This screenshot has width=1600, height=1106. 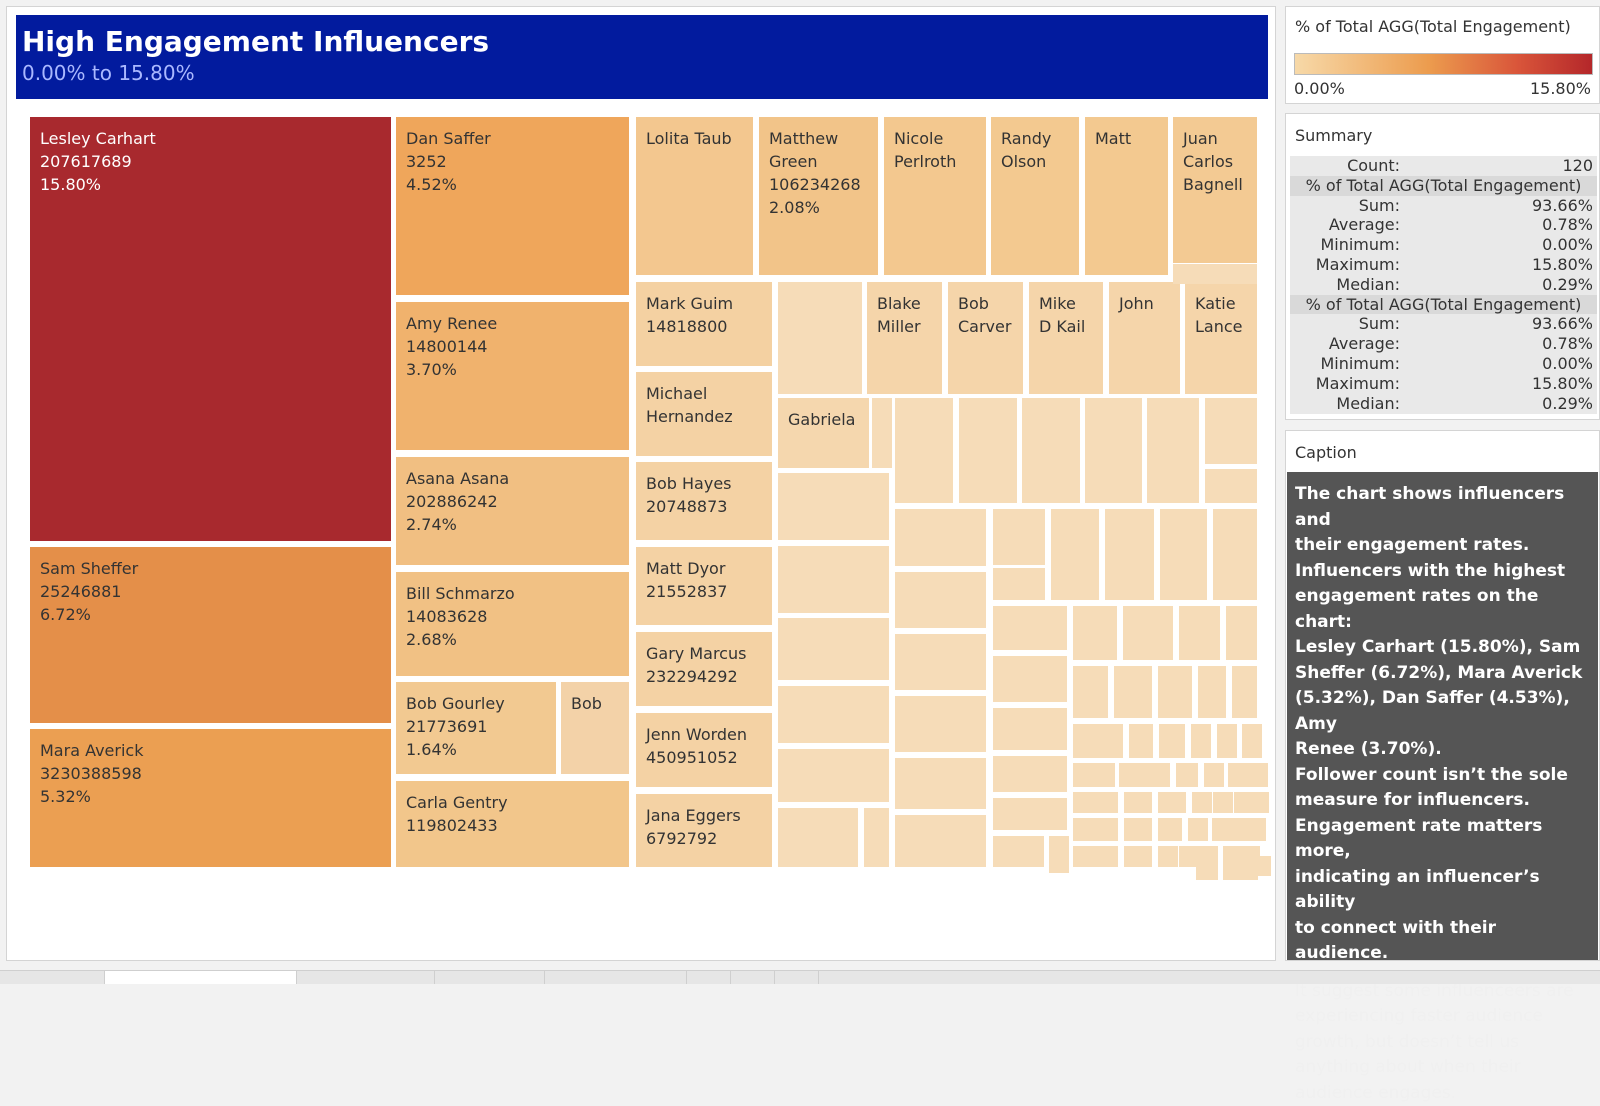 I want to click on treemap-tile: Bob Carver, so click(x=985, y=338).